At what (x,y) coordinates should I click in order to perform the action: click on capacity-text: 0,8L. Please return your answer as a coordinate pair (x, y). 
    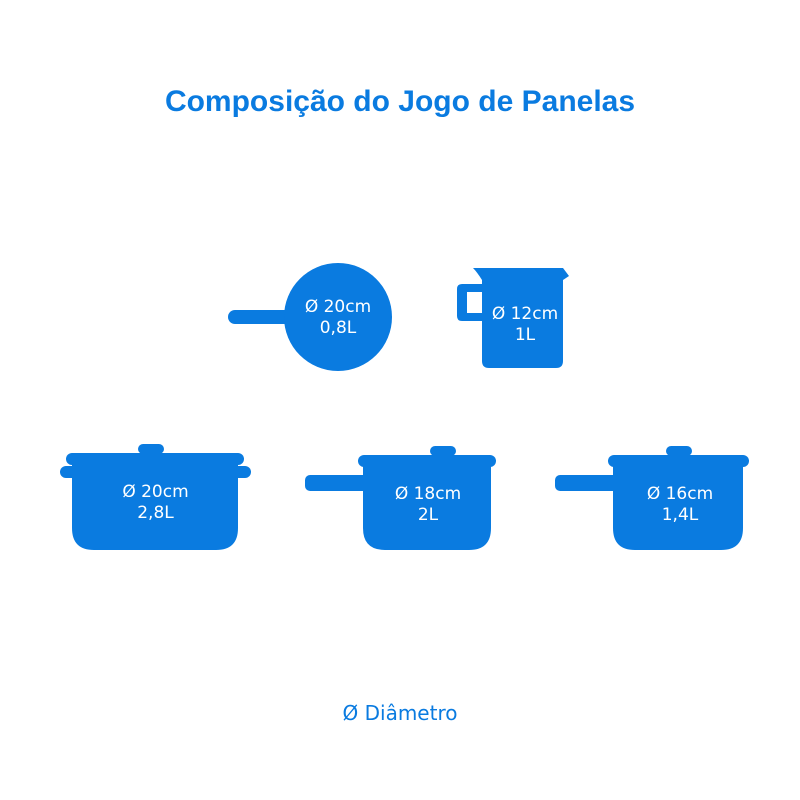
    Looking at the image, I should click on (338, 328).